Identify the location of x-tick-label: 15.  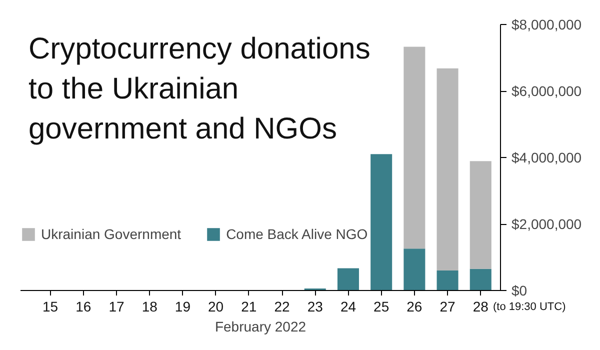
(50, 306).